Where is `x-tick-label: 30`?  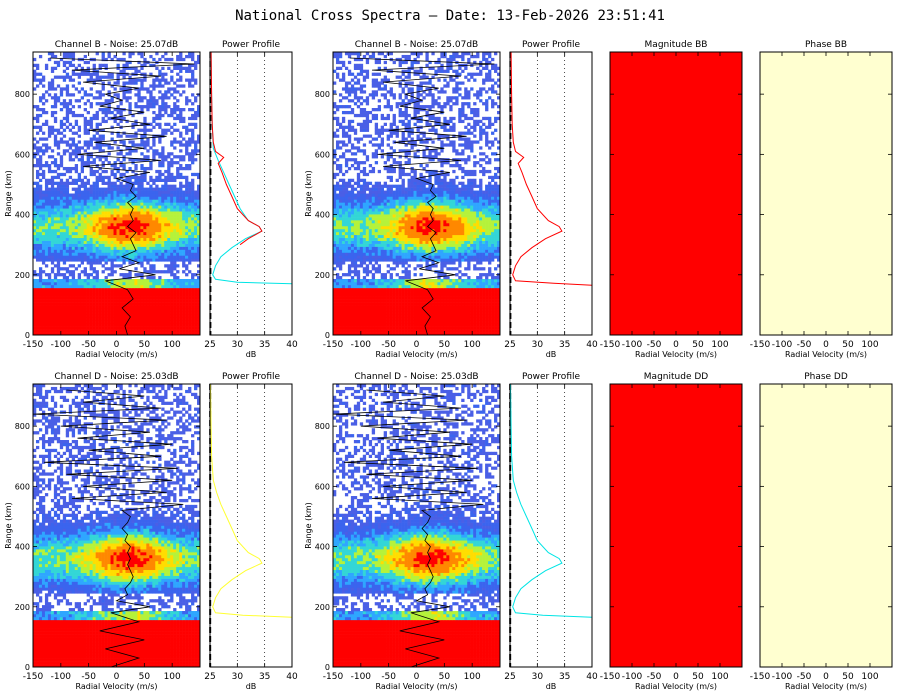
x-tick-label: 30 is located at coordinates (238, 345).